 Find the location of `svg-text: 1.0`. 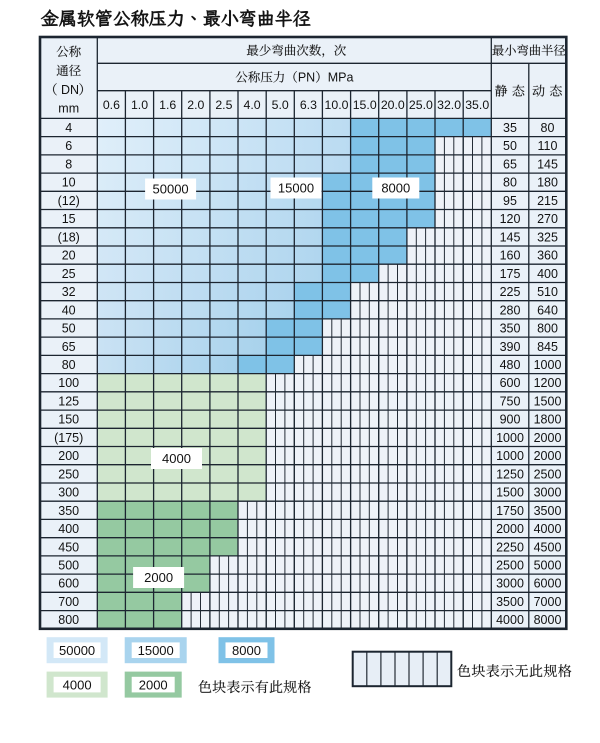

svg-text: 1.0 is located at coordinates (139, 105).